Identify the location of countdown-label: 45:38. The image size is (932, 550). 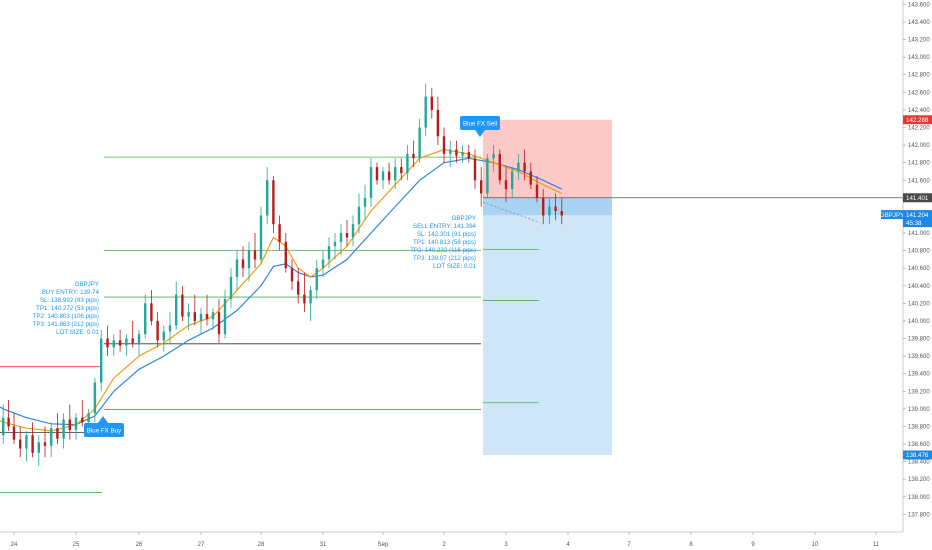
(914, 223).